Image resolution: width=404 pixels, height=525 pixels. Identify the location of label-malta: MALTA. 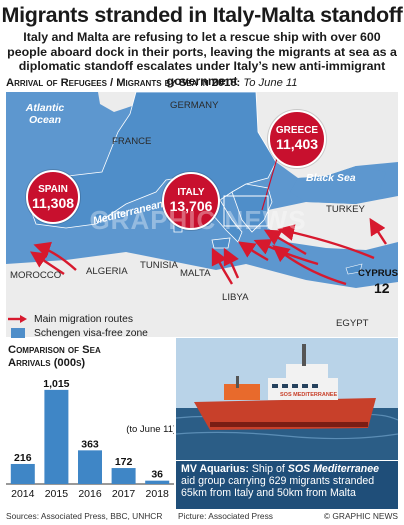
(195, 273).